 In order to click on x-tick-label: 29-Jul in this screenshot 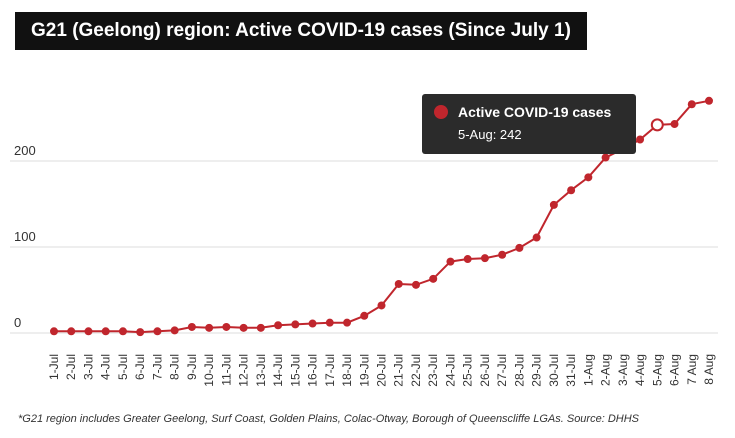, I will do `click(537, 370)`.